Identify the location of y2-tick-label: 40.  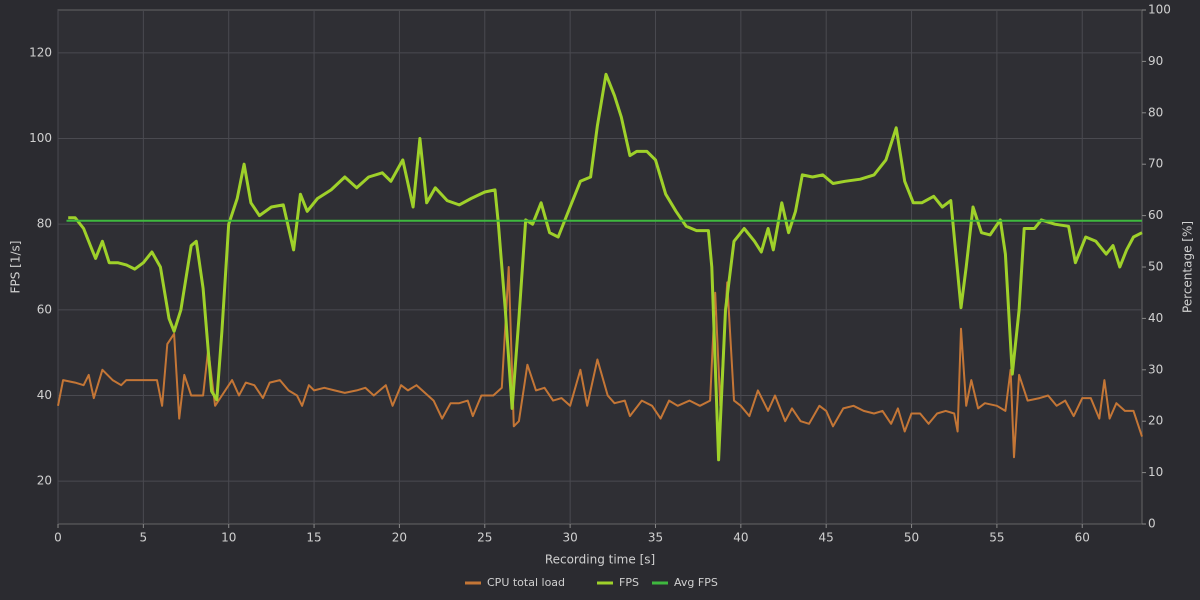
(1155, 318).